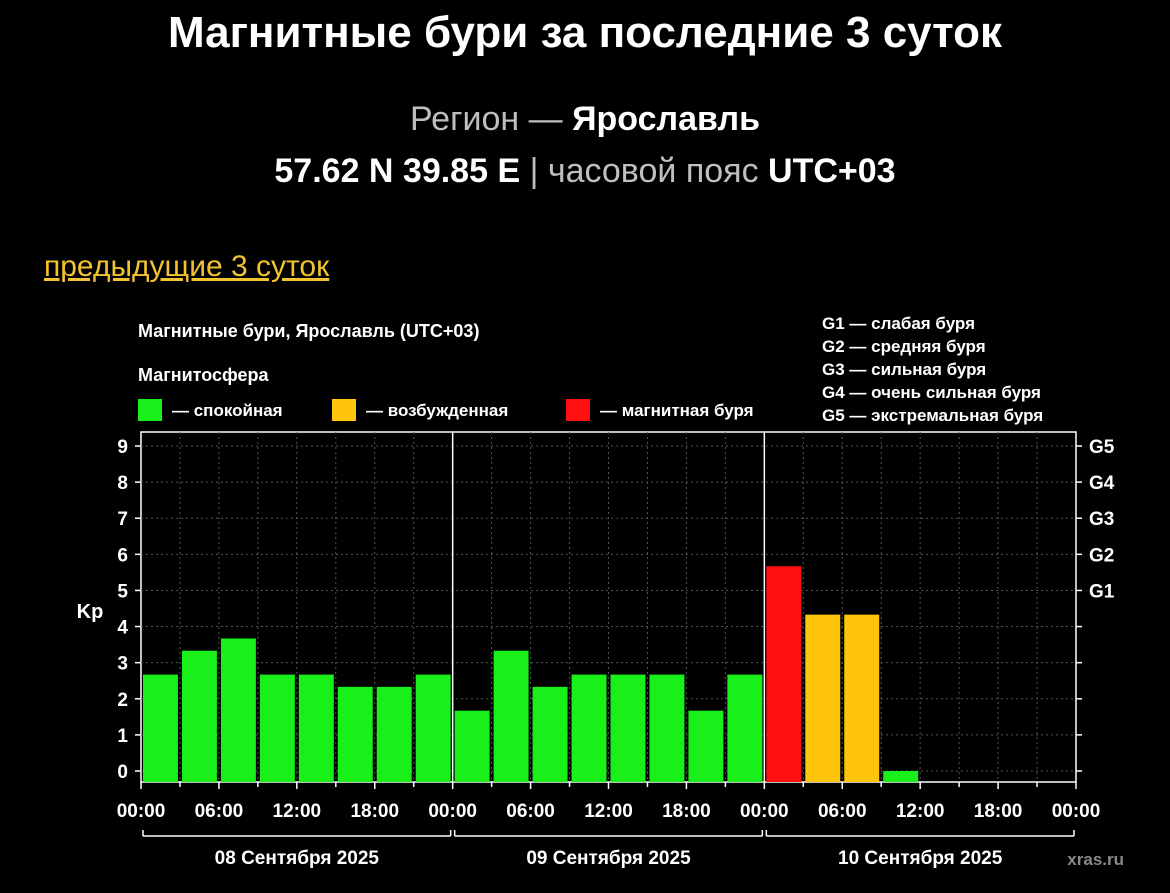 Image resolution: width=1170 pixels, height=893 pixels. What do you see at coordinates (397, 171) in the screenshot?
I see `coordinates: 57.62 N 39.85 E` at bounding box center [397, 171].